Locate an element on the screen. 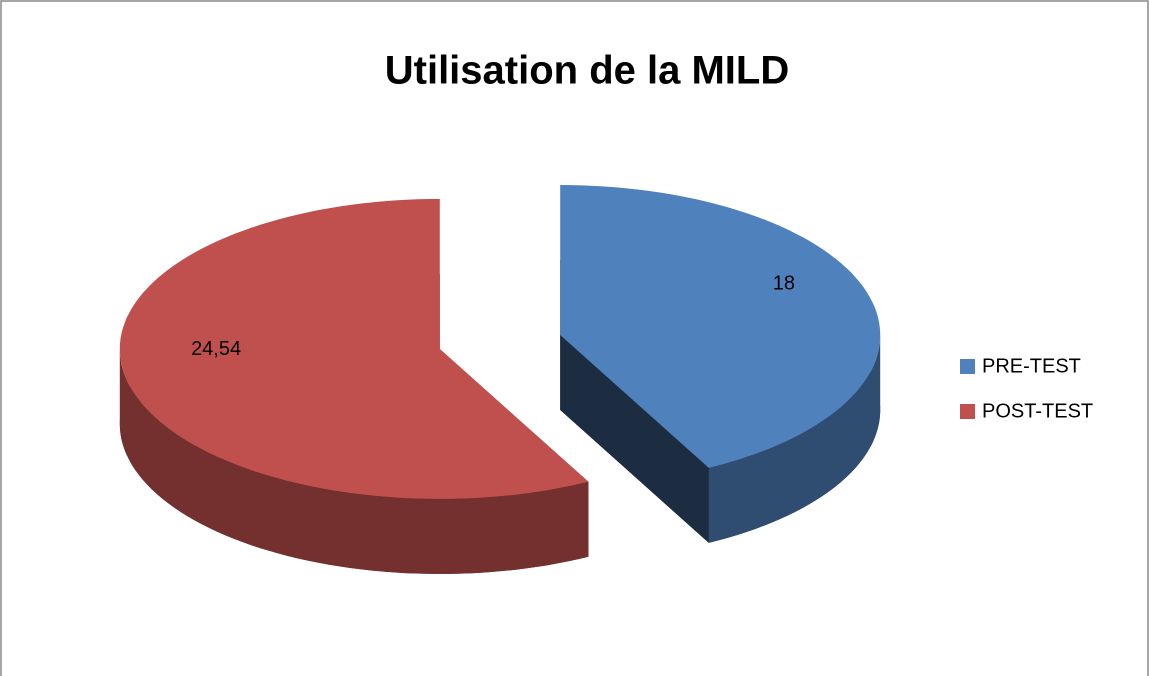  data-label: 18 is located at coordinates (784, 283).